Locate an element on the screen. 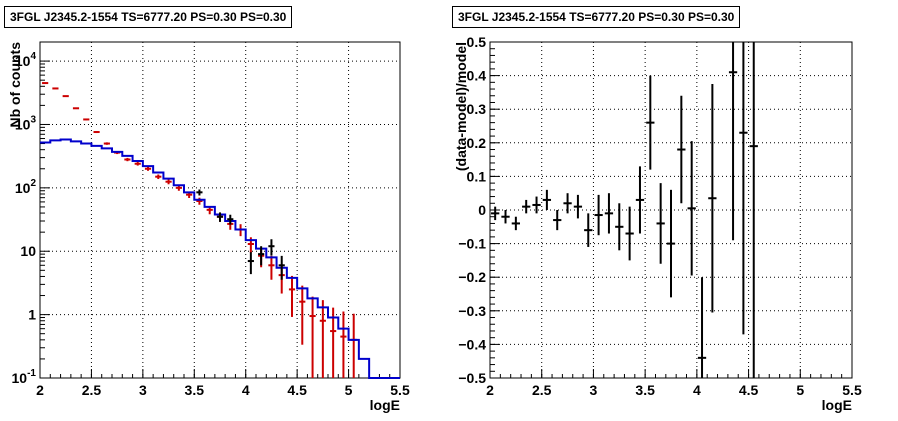 Image resolution: width=898 pixels, height=421 pixels. y-tick-label: −0.1 is located at coordinates (472, 244).